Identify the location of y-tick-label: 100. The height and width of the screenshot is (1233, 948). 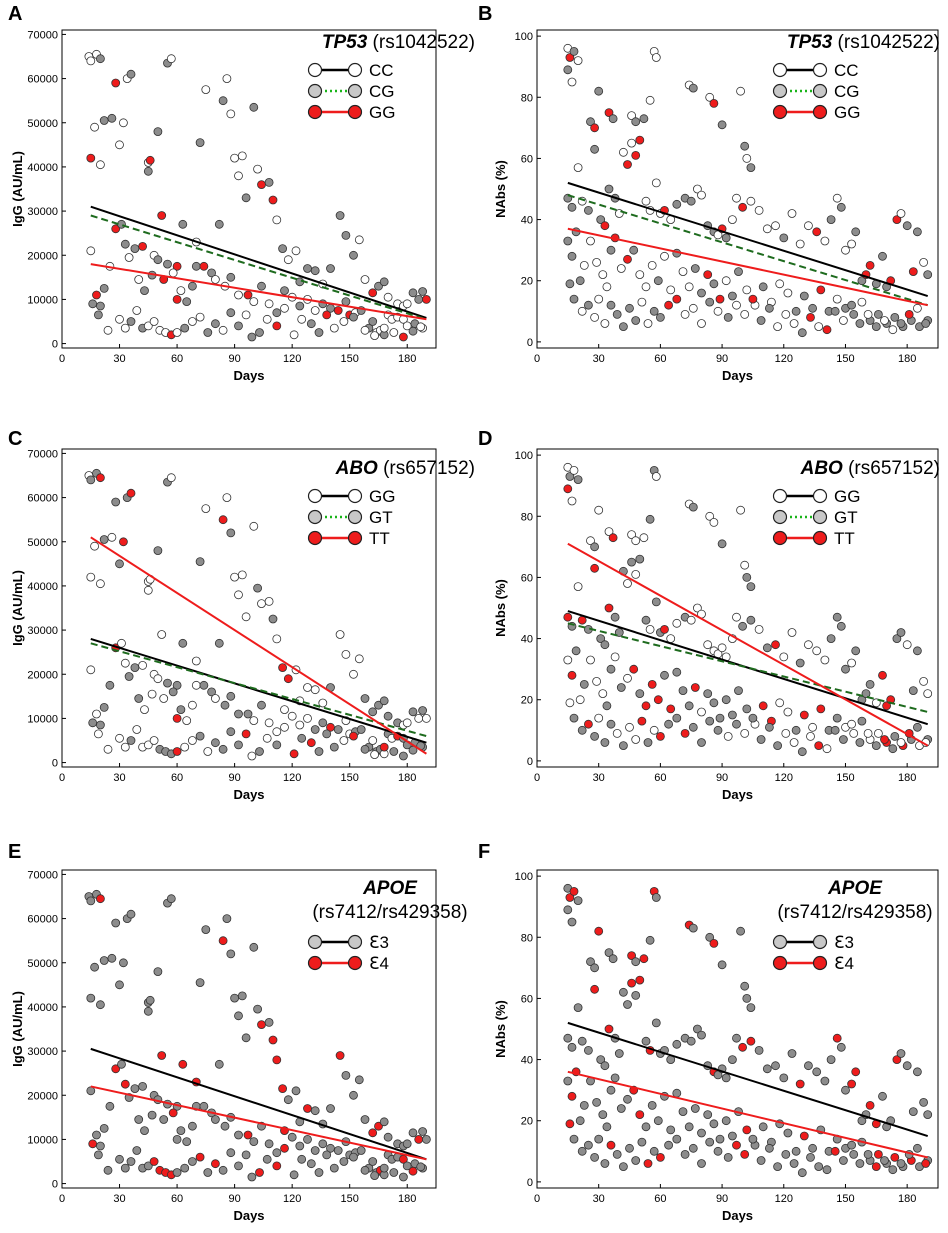
(524, 877).